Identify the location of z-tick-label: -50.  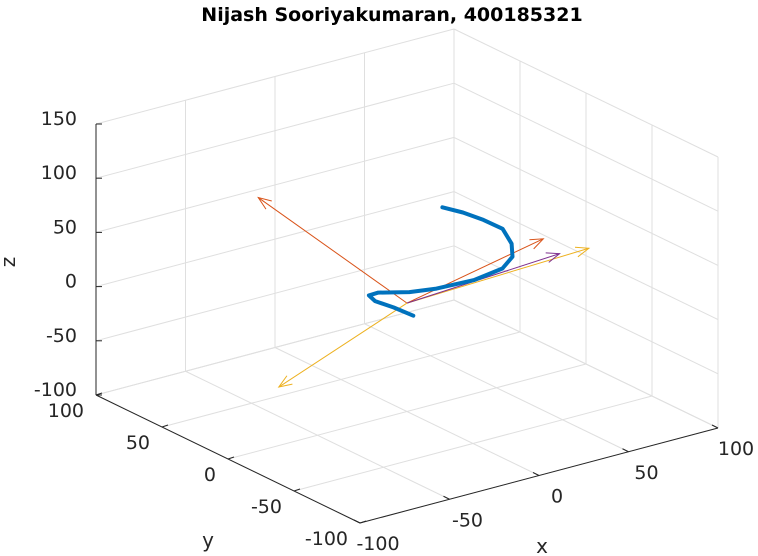
(61, 336).